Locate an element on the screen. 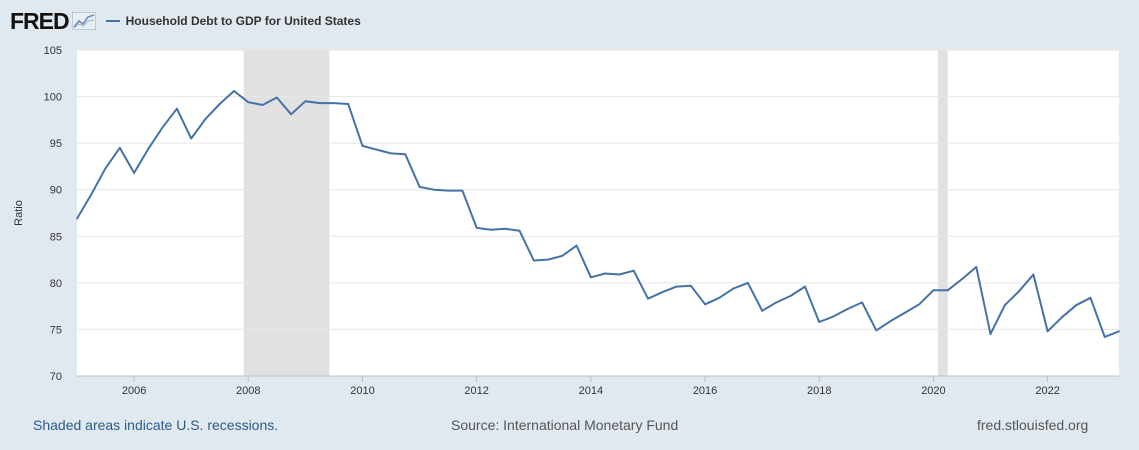  x-tick-label: 2022 is located at coordinates (1047, 391).